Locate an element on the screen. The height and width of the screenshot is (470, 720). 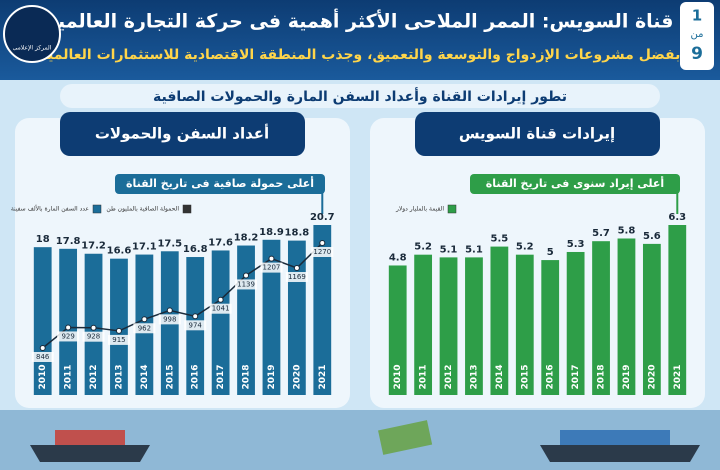
point-label: 1041 is located at coordinates (221, 309).